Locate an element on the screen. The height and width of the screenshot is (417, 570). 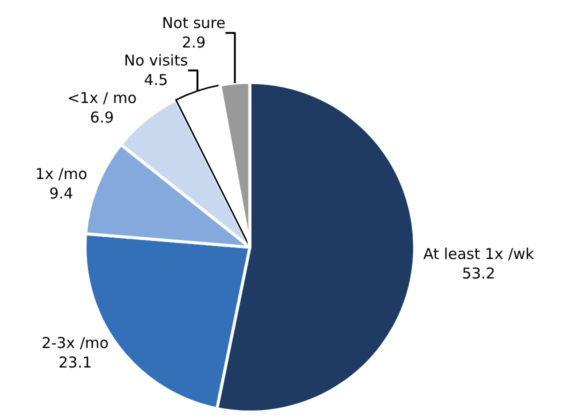
slice-label: 2-3x /mo is located at coordinates (75, 343).